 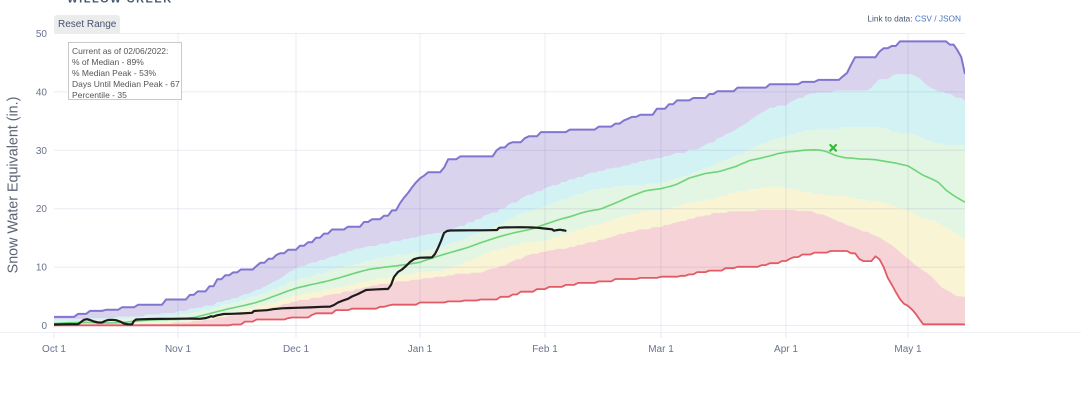 What do you see at coordinates (545, 349) in the screenshot?
I see `svg-text: Feb 1` at bounding box center [545, 349].